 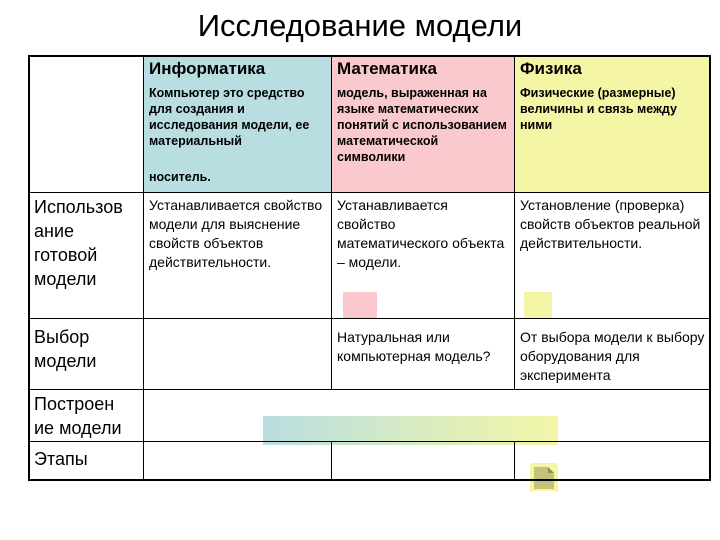 I want to click on row-label-building: Построен ие модели, so click(x=78, y=416).